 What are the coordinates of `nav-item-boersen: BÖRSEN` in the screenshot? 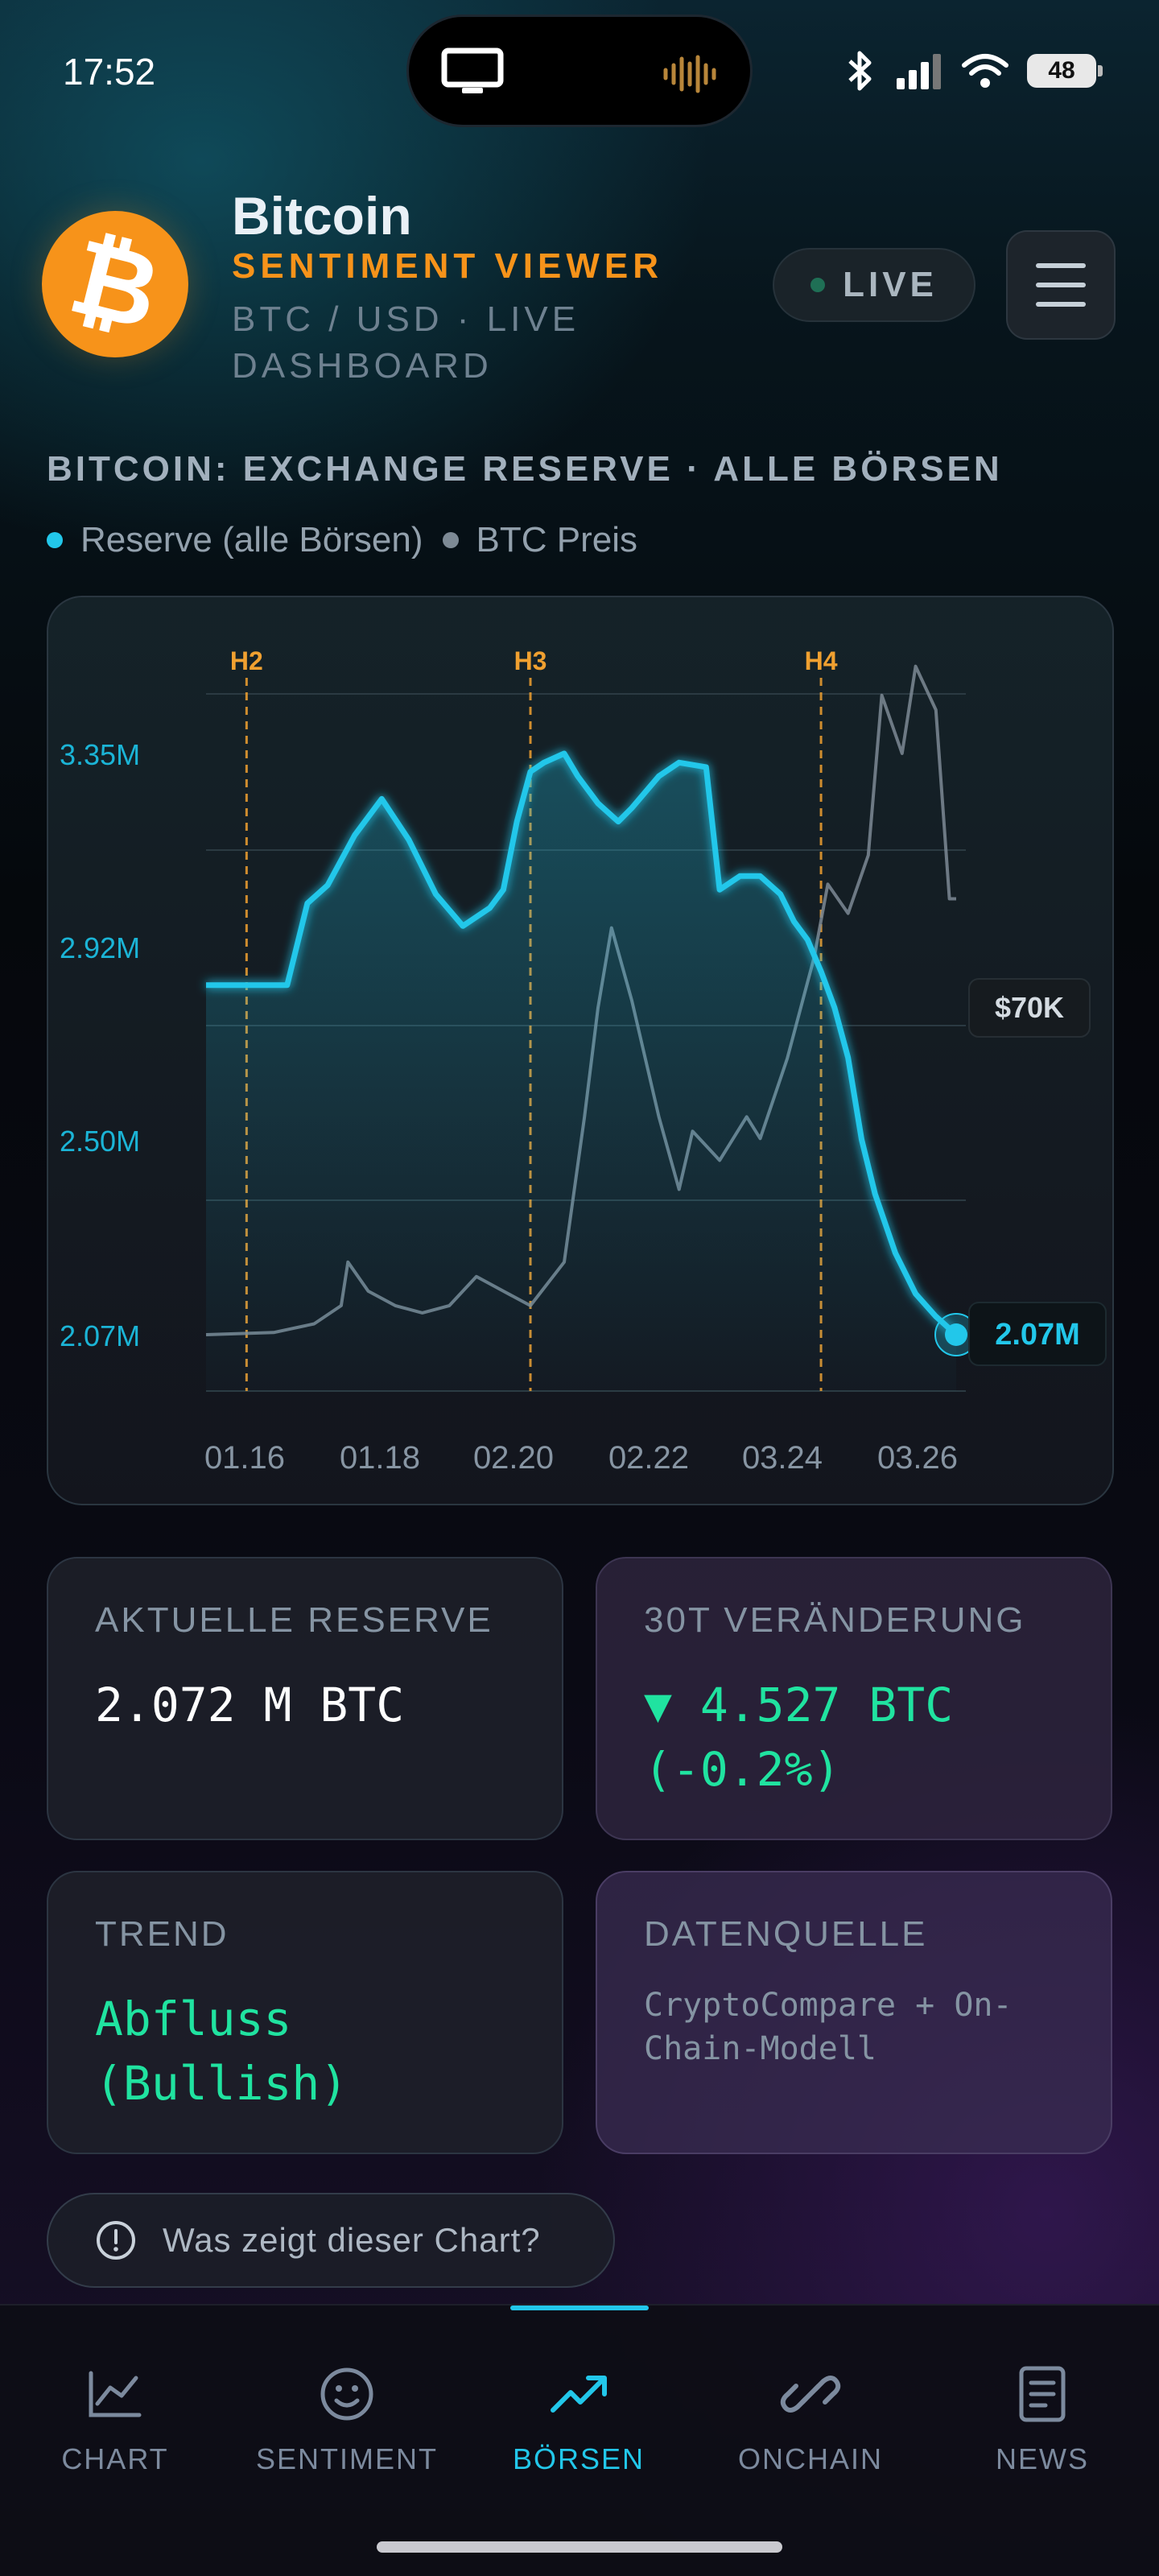 It's located at (578, 2419).